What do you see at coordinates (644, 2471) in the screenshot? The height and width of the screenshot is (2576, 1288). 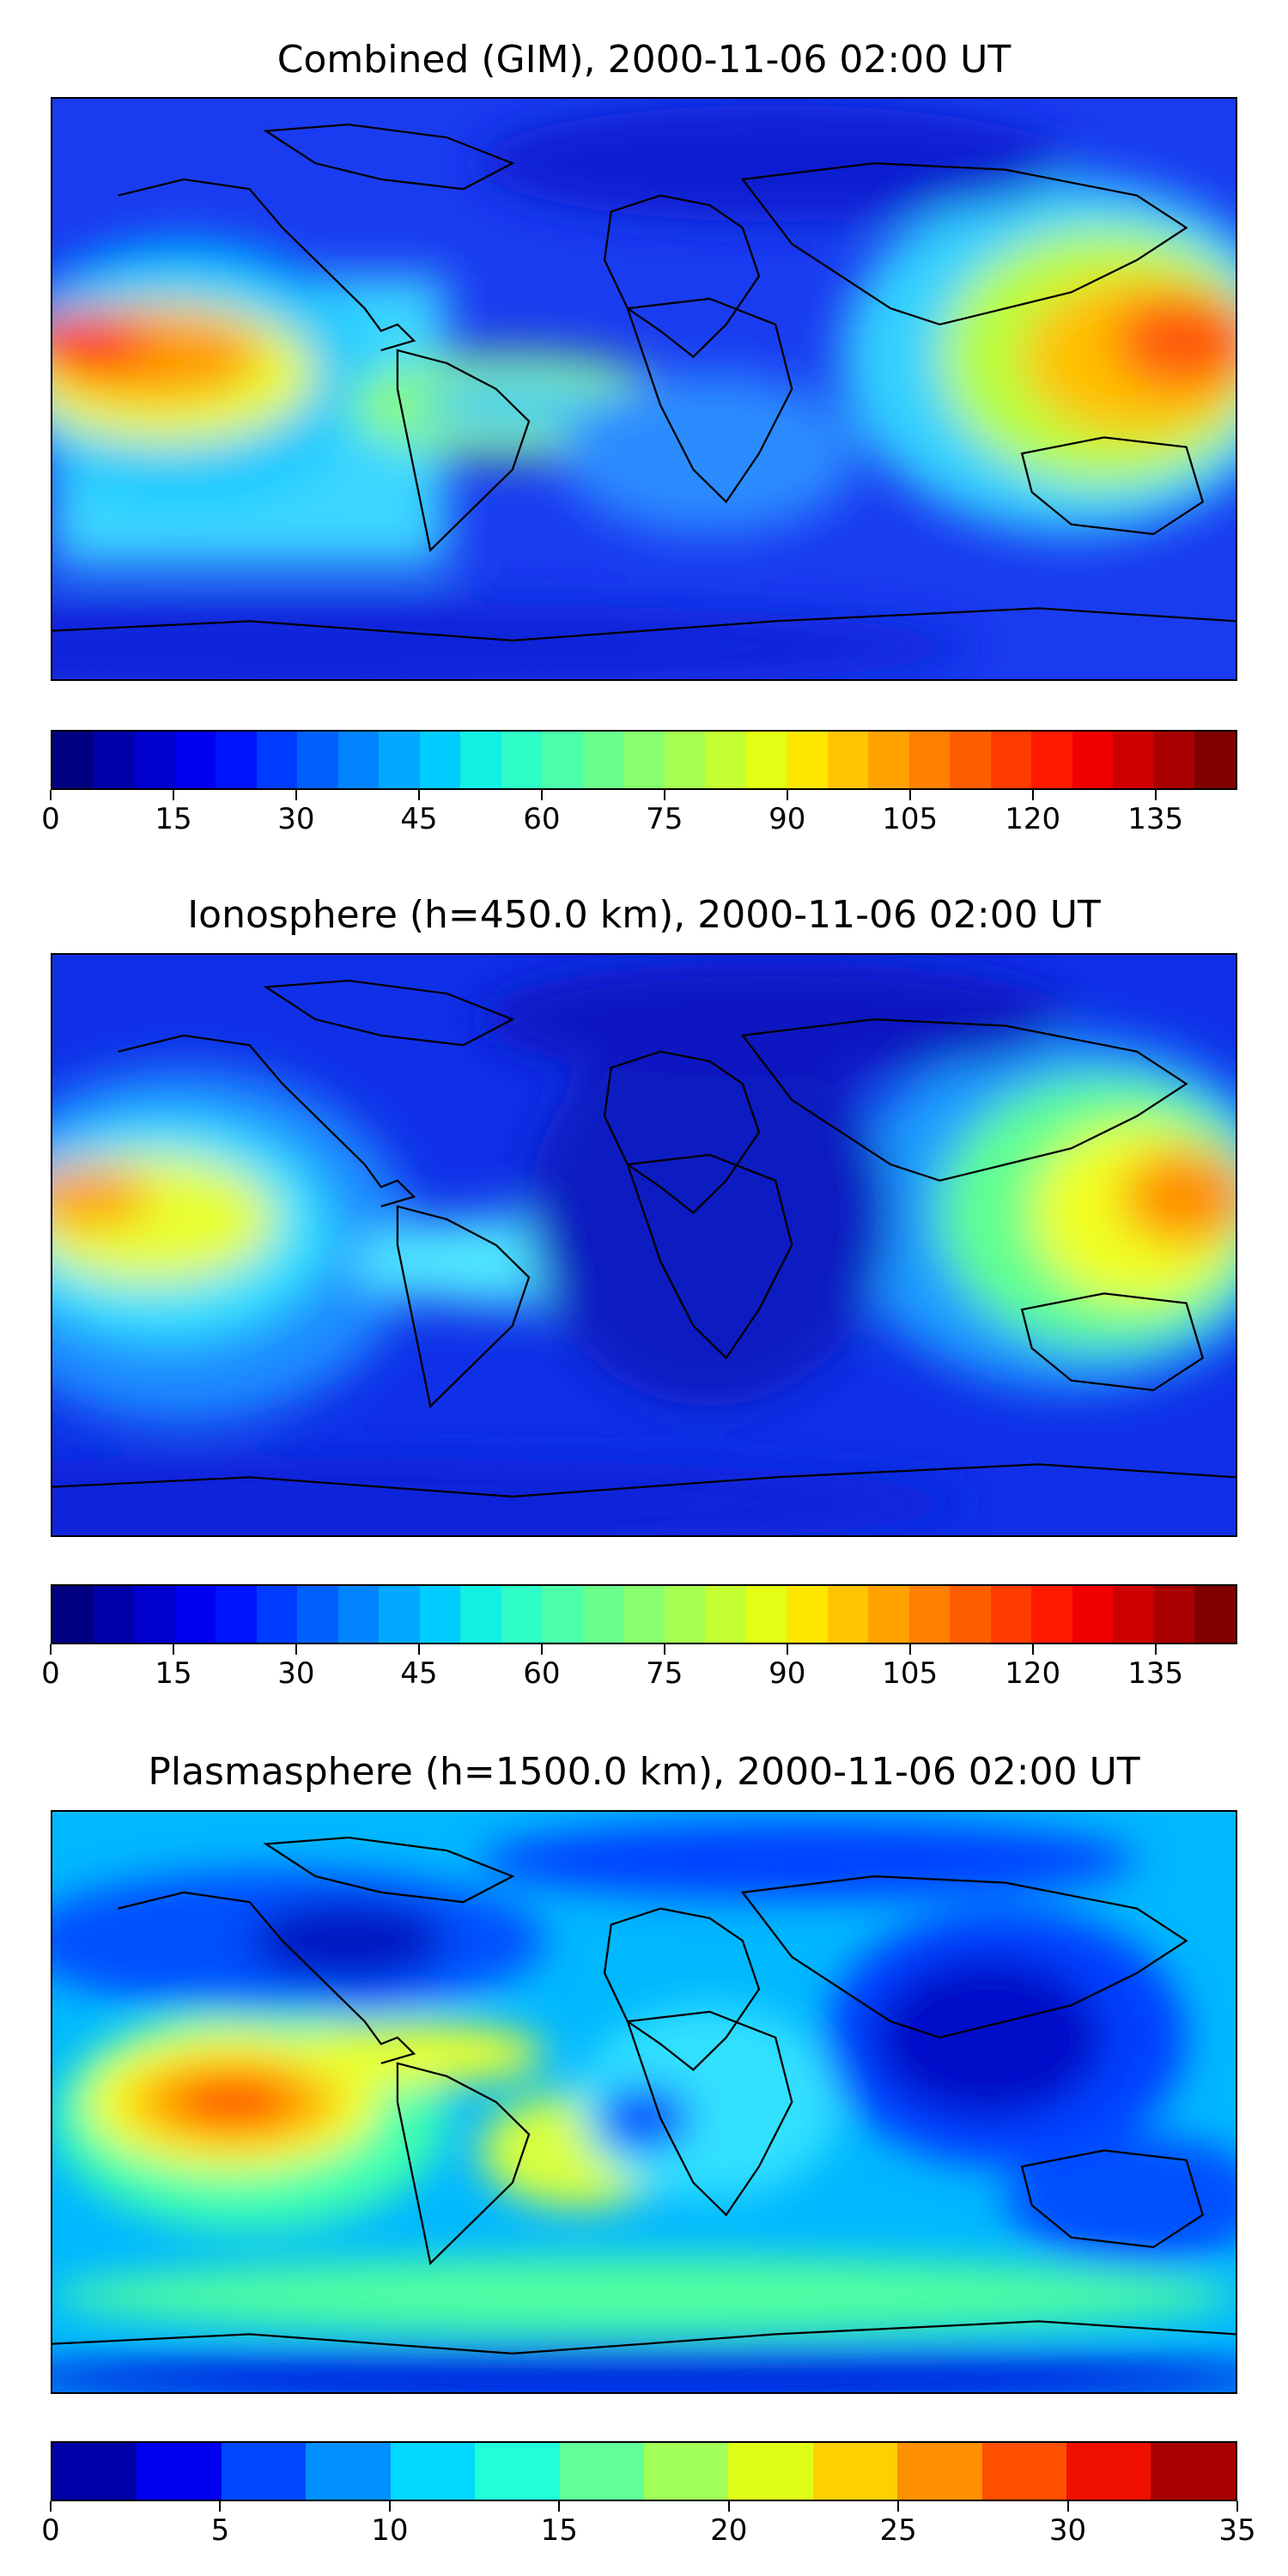 I see `colorbar-plasmasphere` at bounding box center [644, 2471].